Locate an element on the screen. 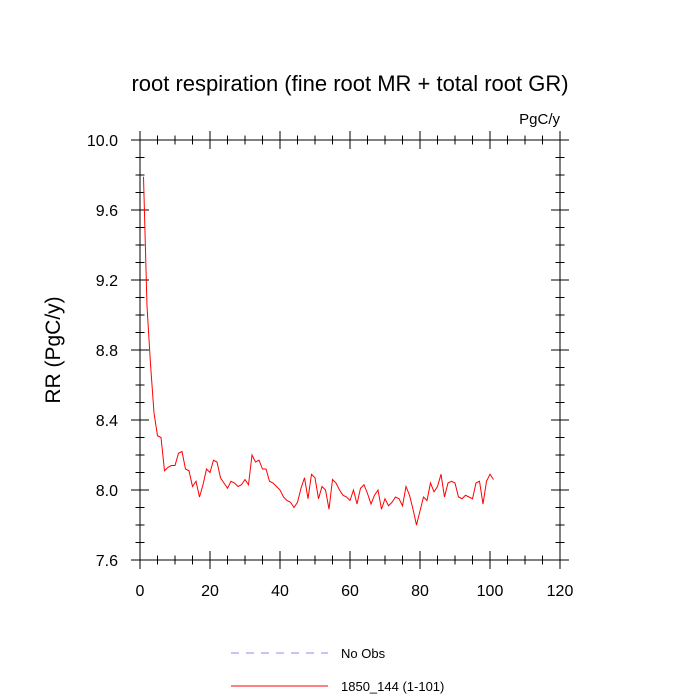  x-tick-label: 40 is located at coordinates (280, 591).